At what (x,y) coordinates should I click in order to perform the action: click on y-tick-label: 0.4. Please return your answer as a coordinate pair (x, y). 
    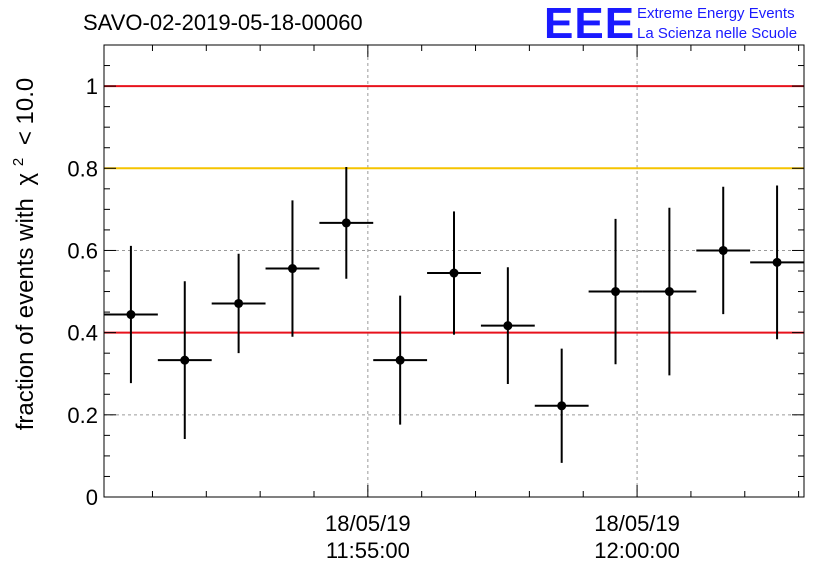
    Looking at the image, I should click on (82, 333).